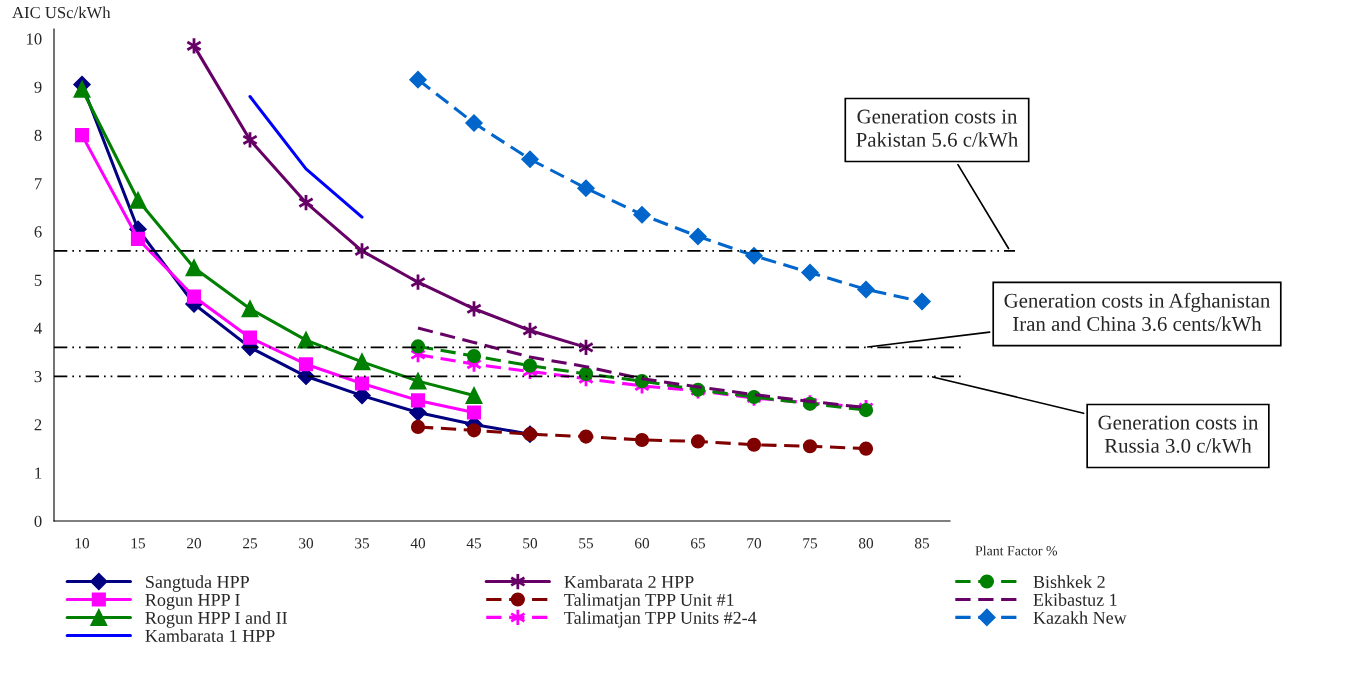 Image resolution: width=1361 pixels, height=681 pixels. What do you see at coordinates (38, 232) in the screenshot?
I see `y-tick-label: 6` at bounding box center [38, 232].